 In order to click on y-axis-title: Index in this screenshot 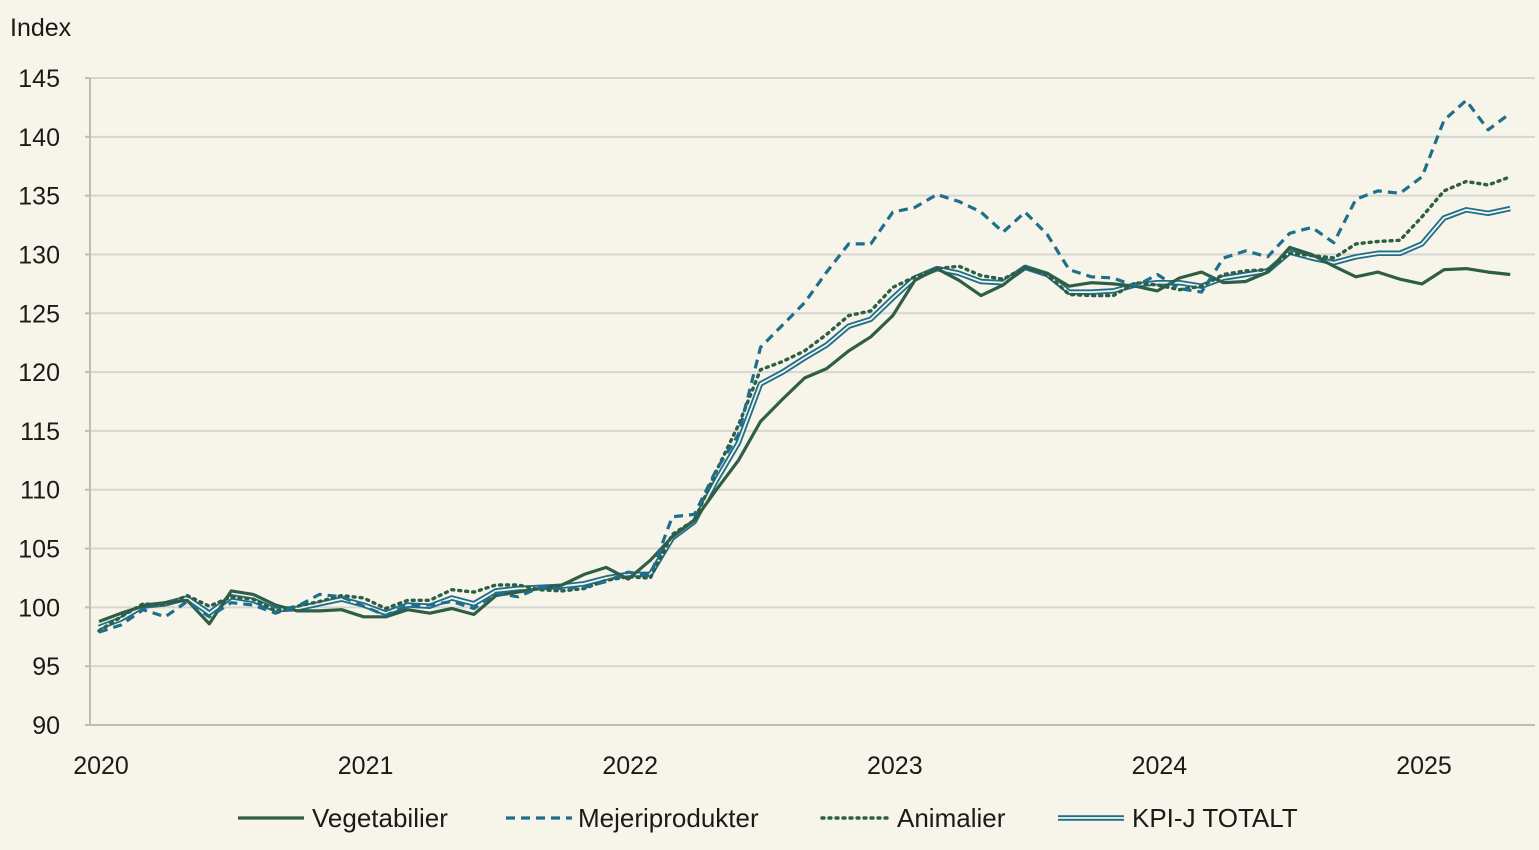, I will do `click(41, 28)`.